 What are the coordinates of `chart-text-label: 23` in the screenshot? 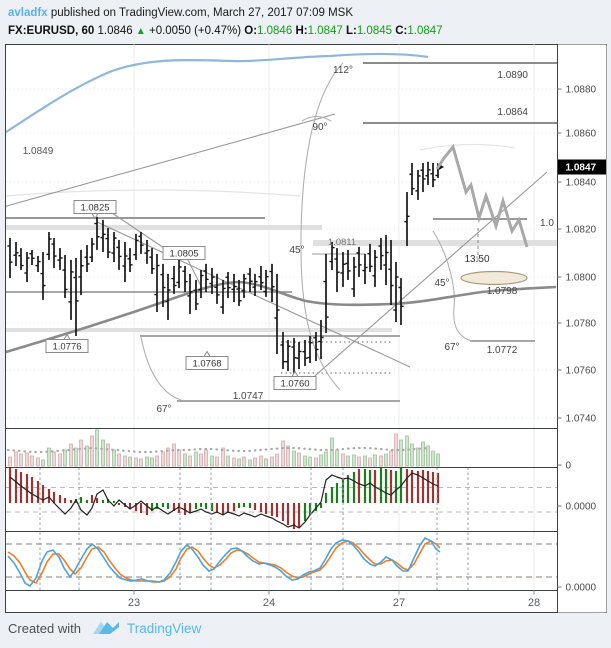 It's located at (134, 603).